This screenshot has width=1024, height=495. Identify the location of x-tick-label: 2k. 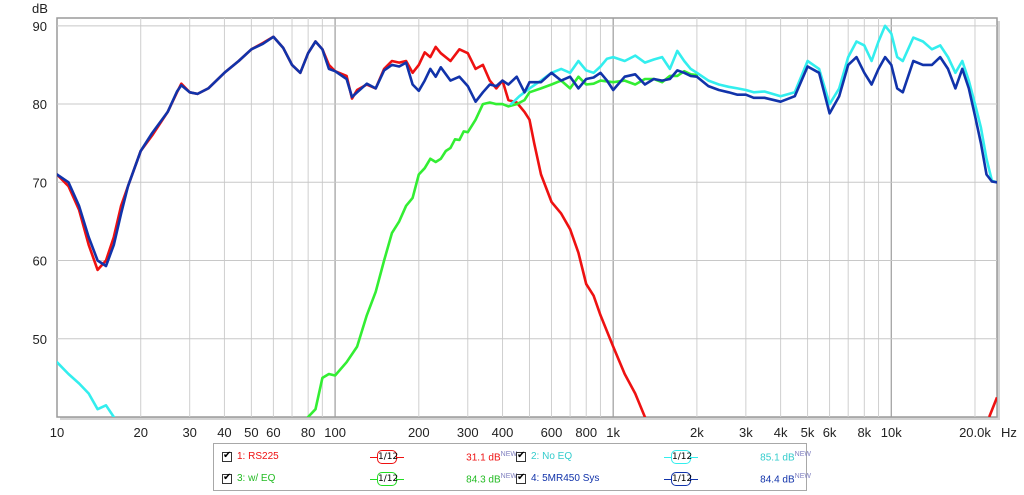
(697, 432).